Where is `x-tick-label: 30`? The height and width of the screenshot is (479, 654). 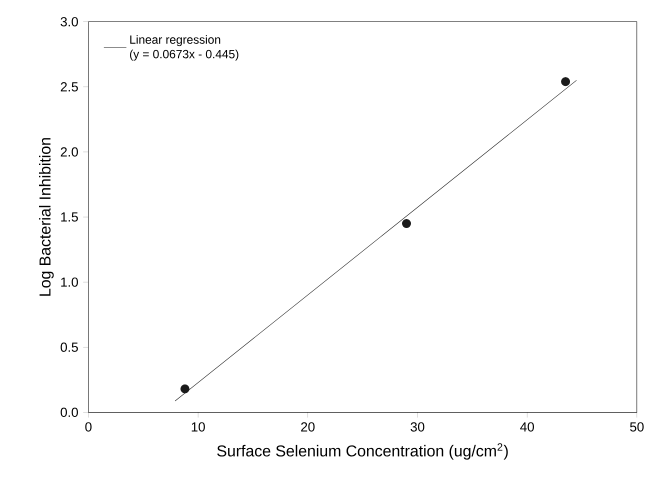 x-tick-label: 30 is located at coordinates (417, 427).